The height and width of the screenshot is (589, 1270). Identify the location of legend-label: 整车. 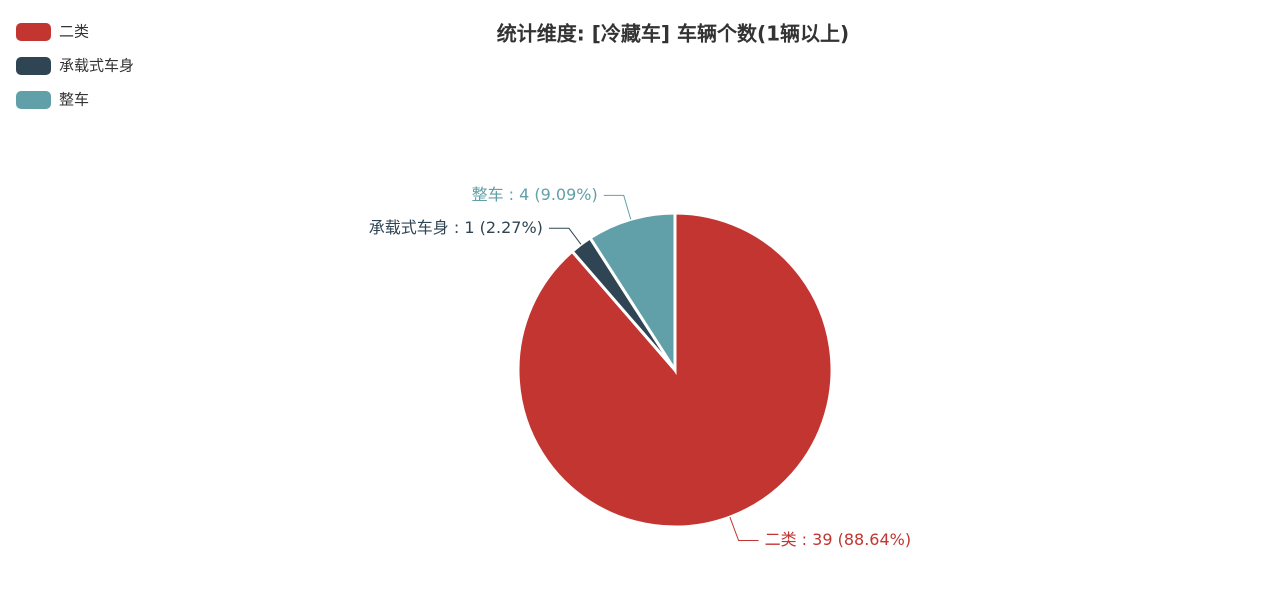
(74, 100).